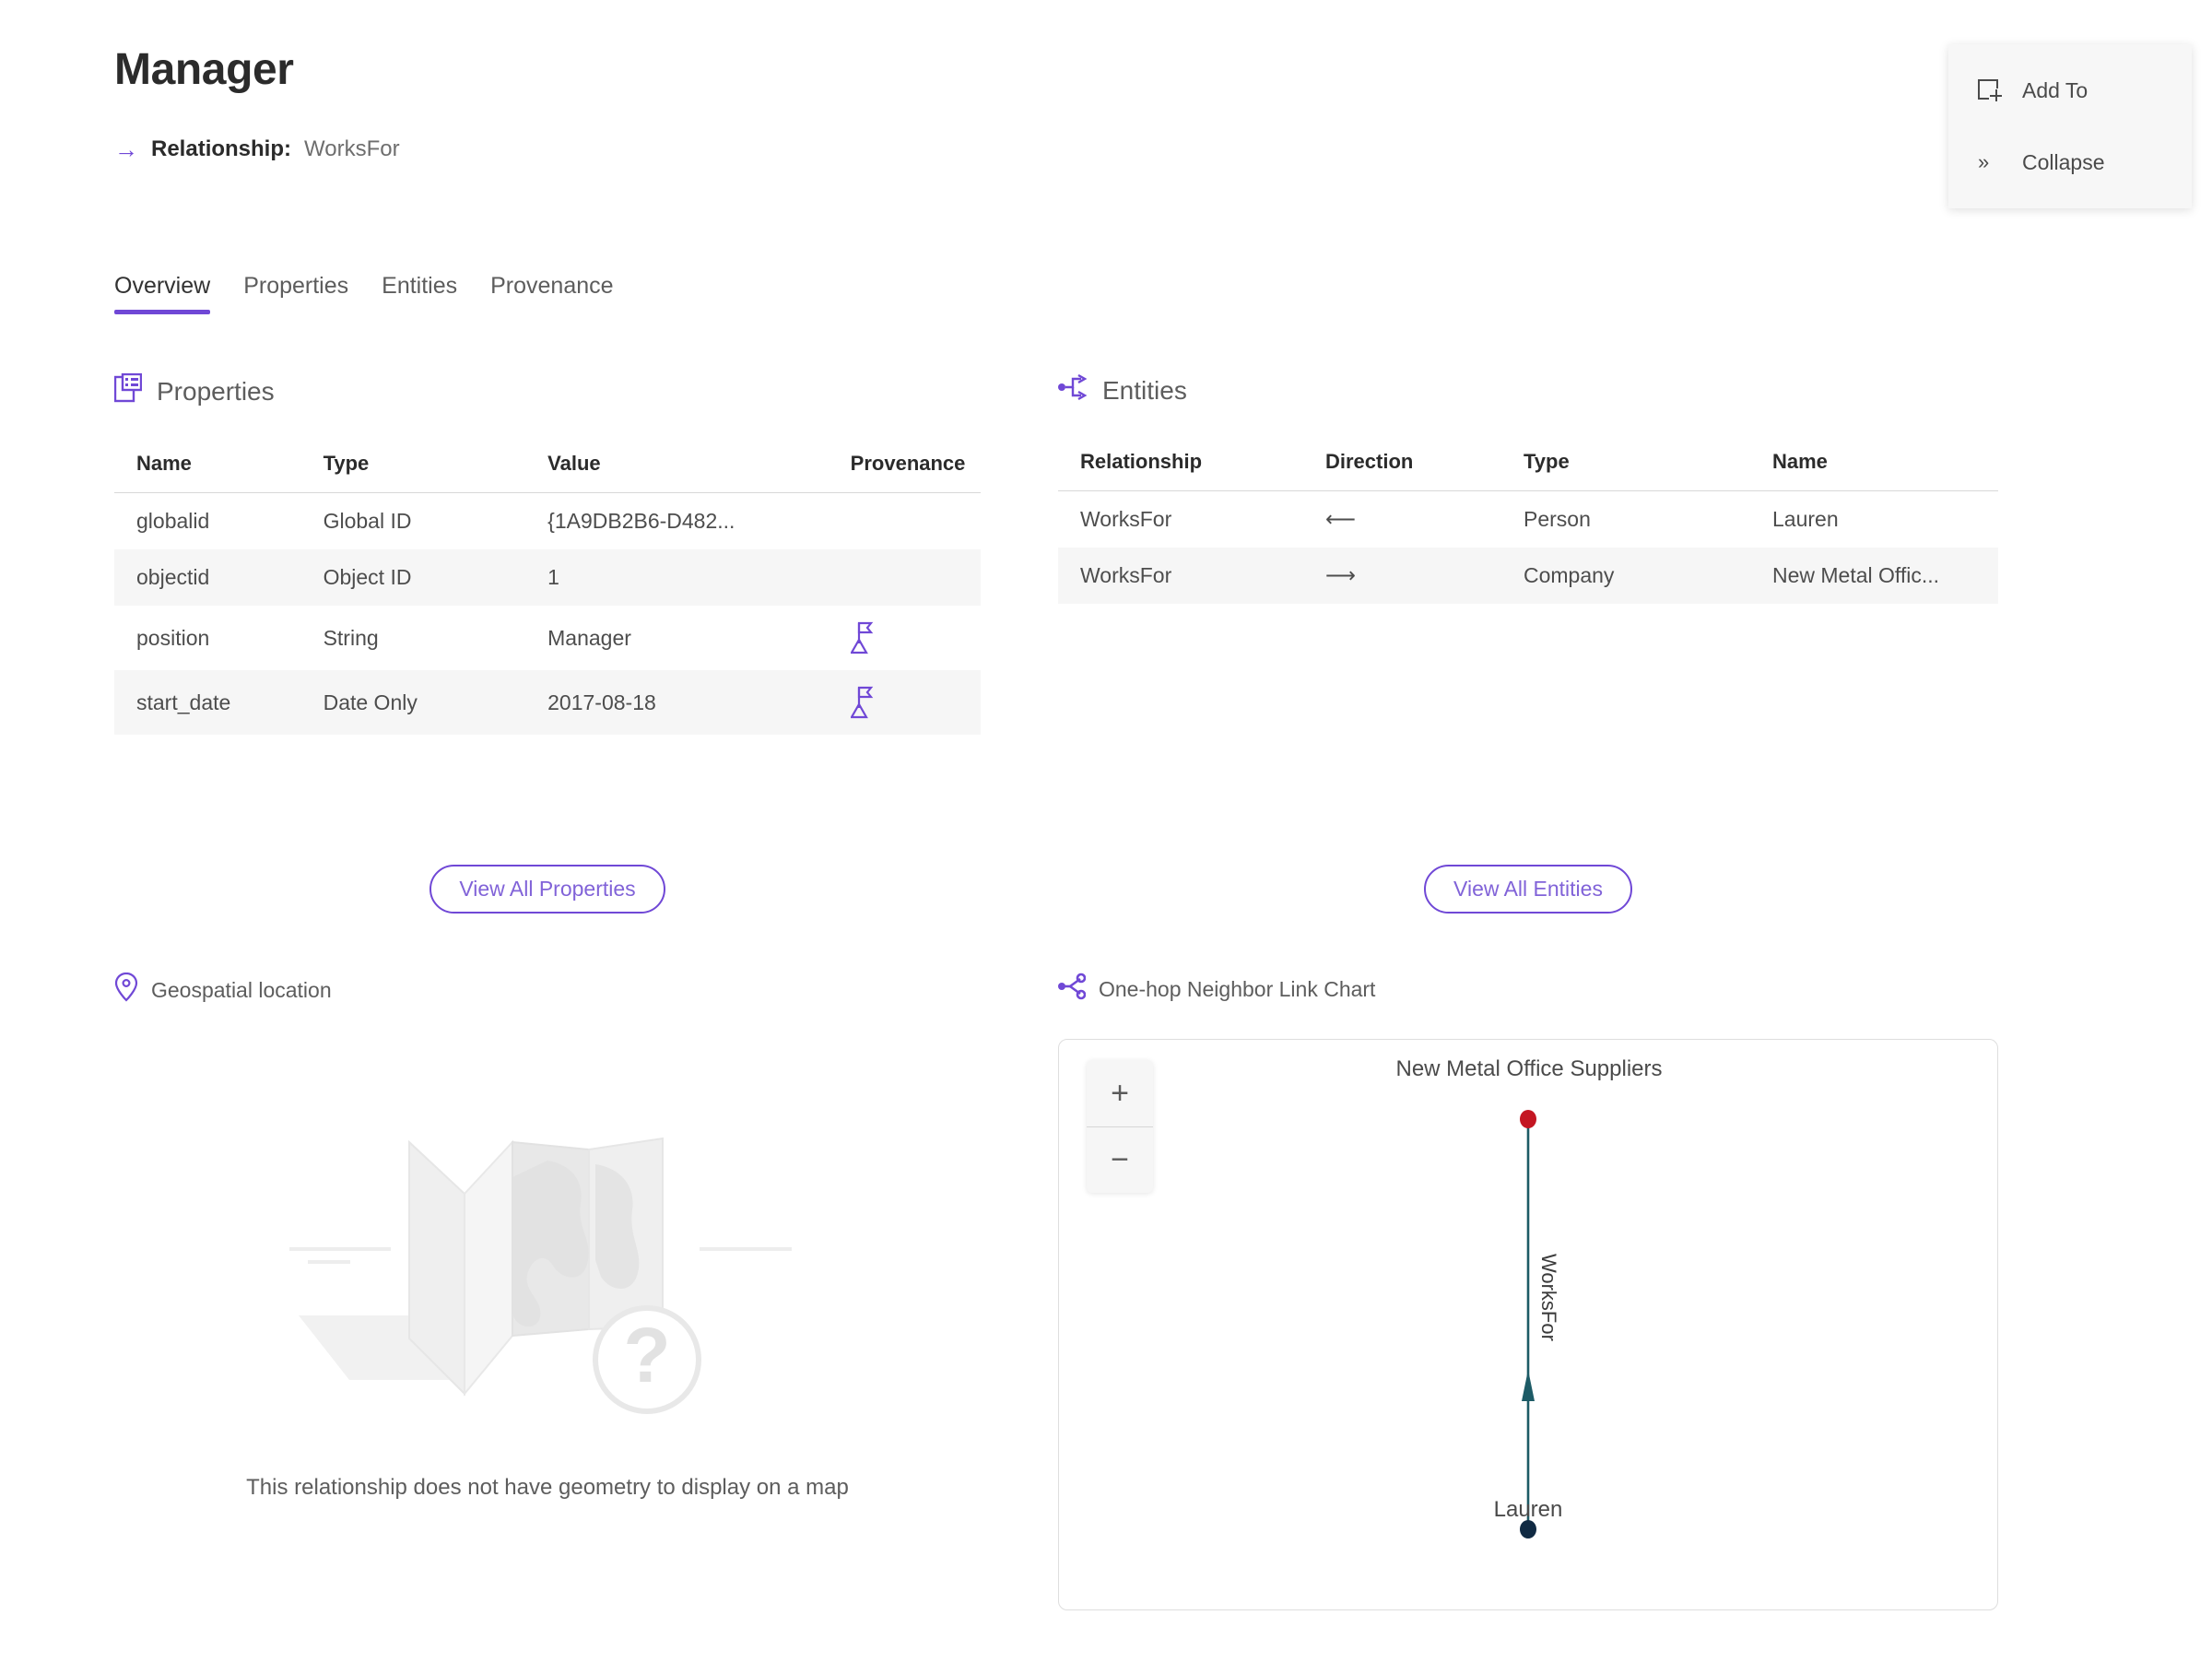  I want to click on zoom-controls: + −, so click(1120, 1126).